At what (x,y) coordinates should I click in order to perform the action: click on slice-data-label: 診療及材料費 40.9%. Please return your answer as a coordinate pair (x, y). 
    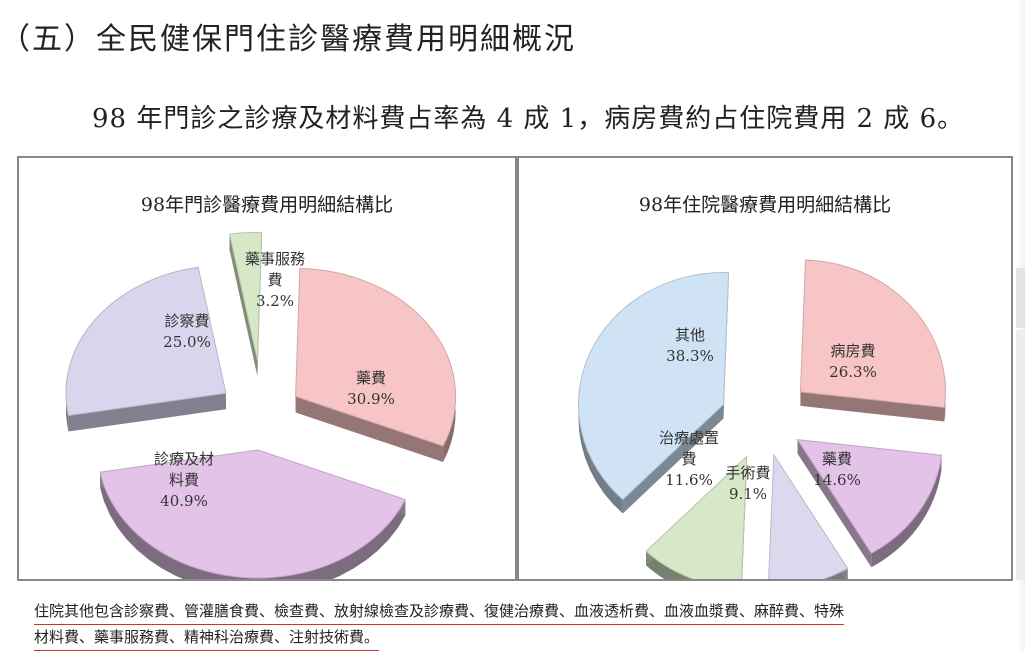
    Looking at the image, I should click on (184, 480).